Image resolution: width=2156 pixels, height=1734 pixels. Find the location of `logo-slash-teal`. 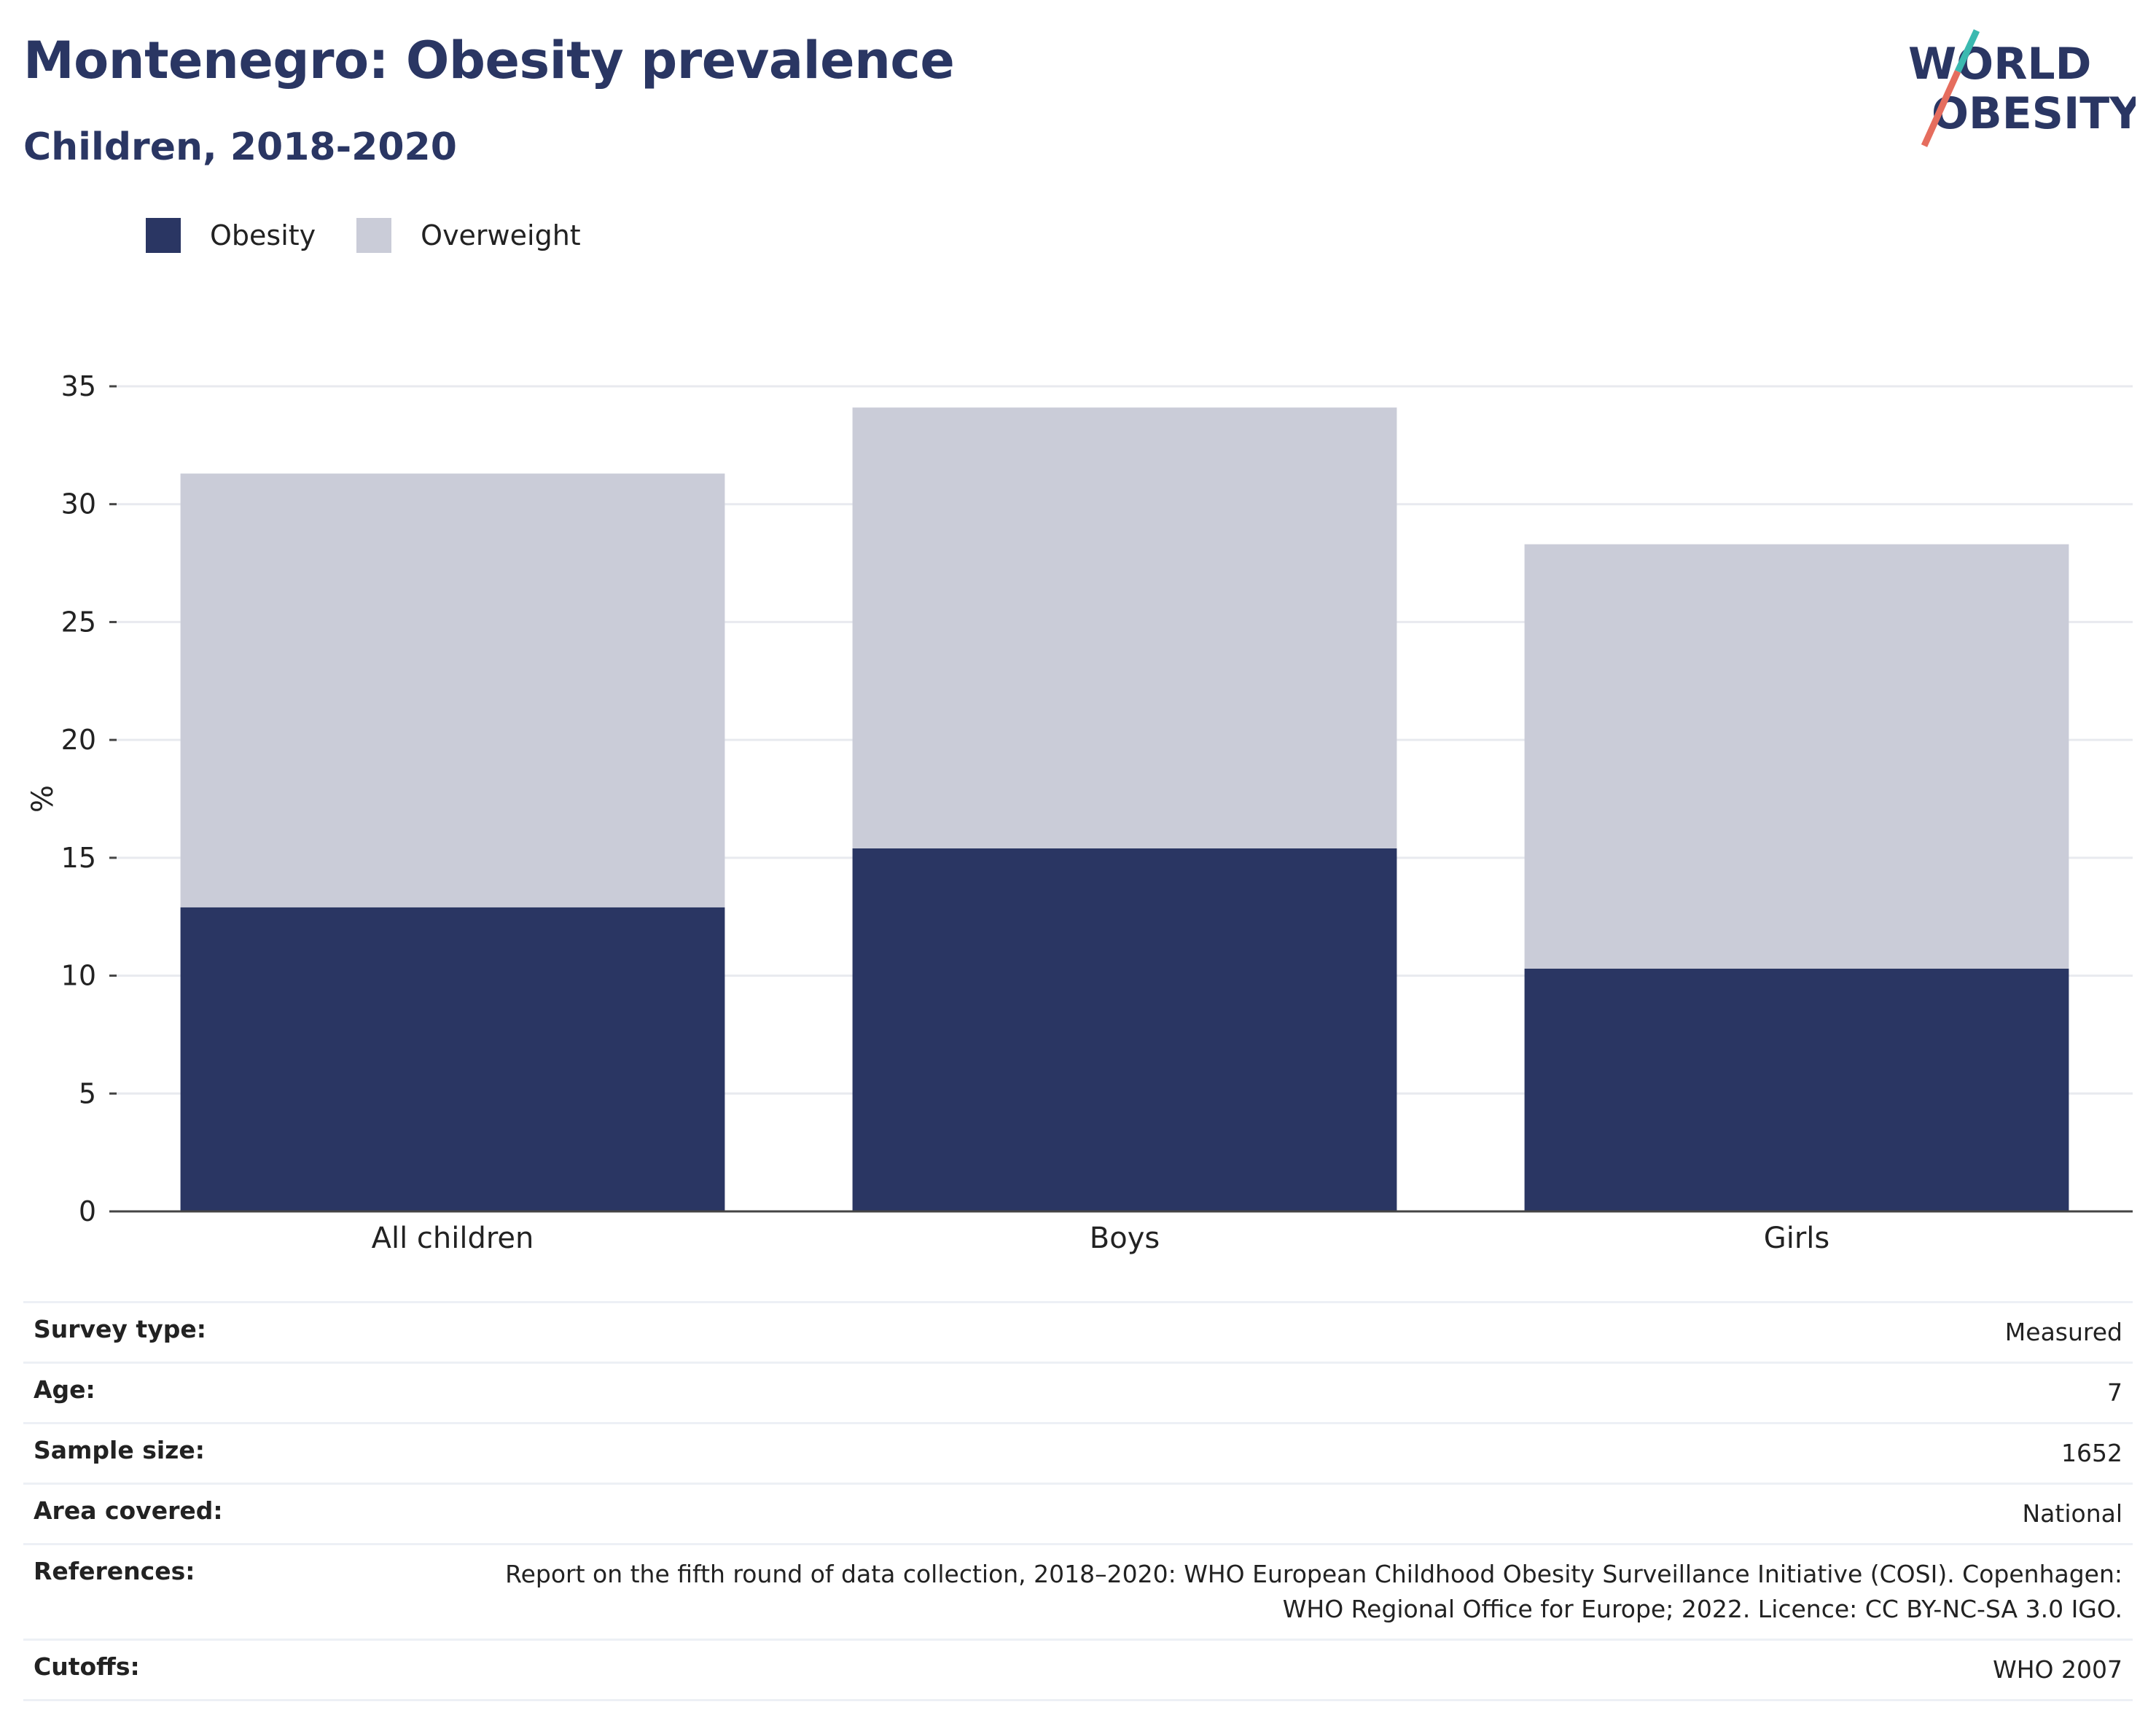

logo-slash-teal is located at coordinates (1967, 51).